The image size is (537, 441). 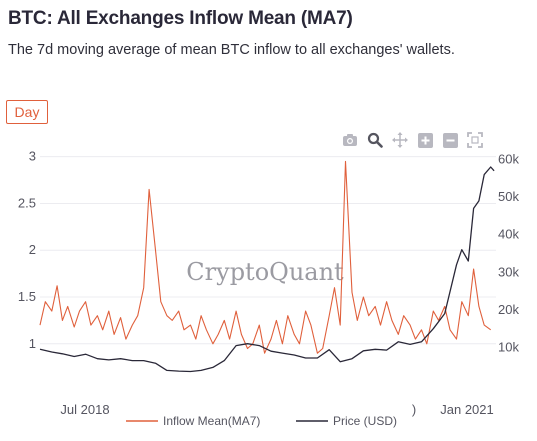 What do you see at coordinates (508, 234) in the screenshot?
I see `y-right-tick-label: 40k` at bounding box center [508, 234].